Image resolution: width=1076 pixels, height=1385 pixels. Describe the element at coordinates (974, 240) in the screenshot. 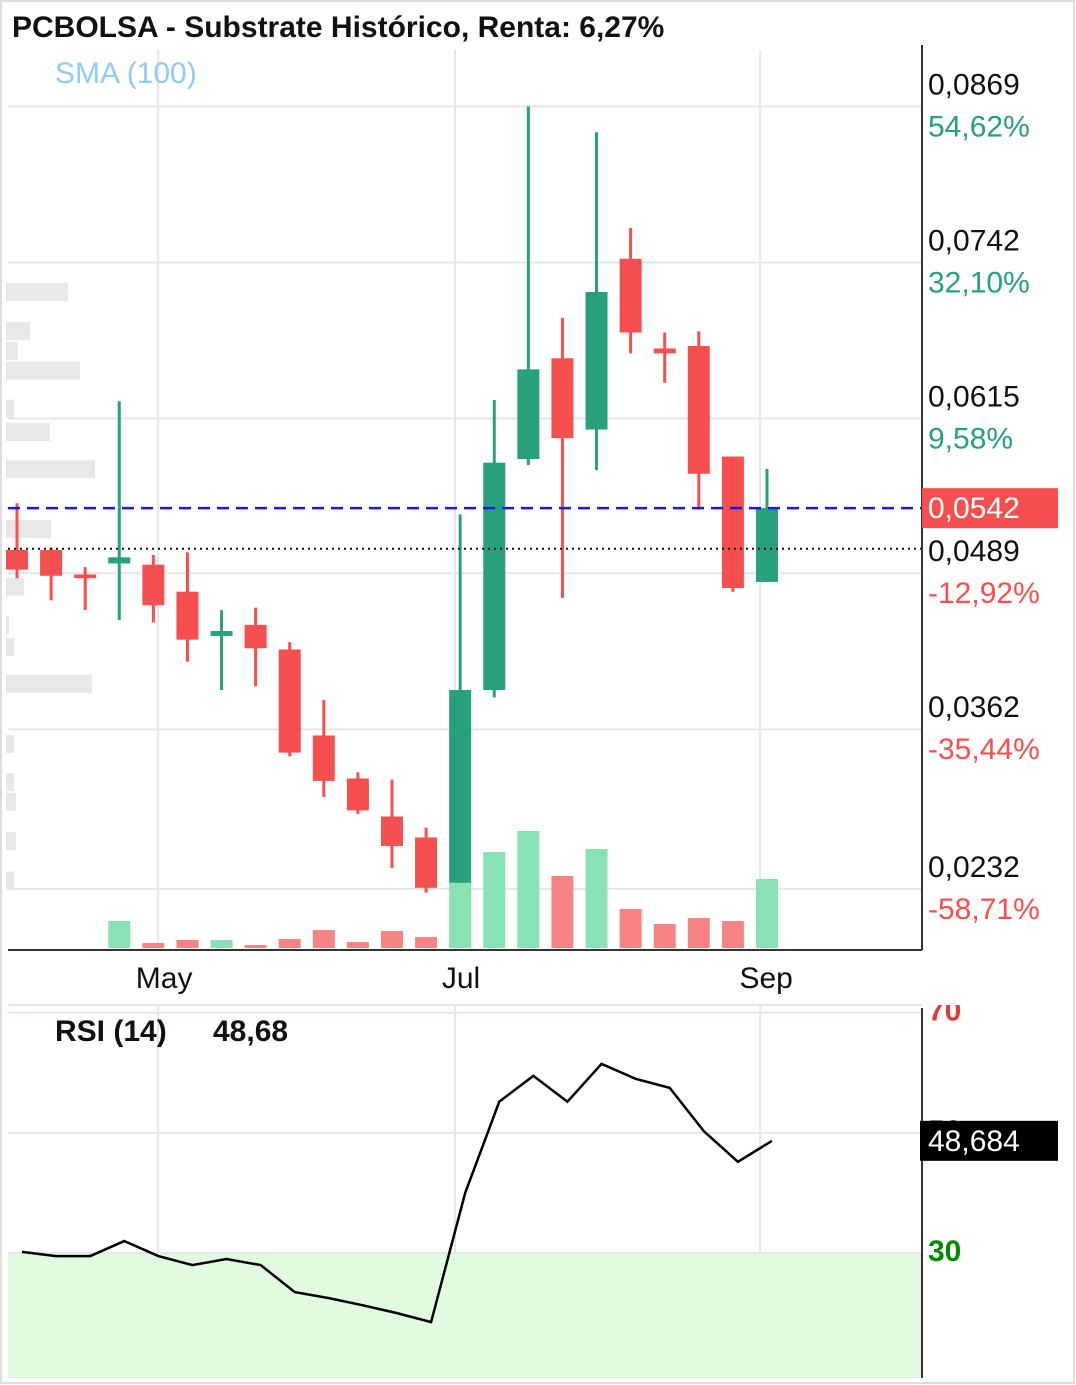

I see `y-tick-label: 0,0742` at that location.